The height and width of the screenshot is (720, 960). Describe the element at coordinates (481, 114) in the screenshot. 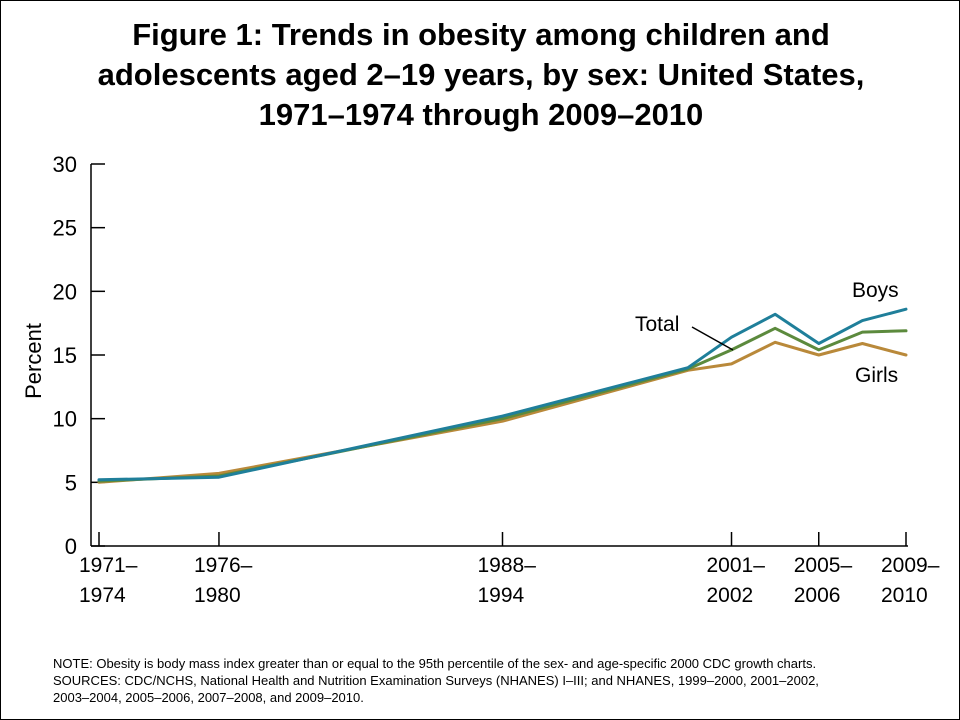

I see `chart-title-line-3: 1971–1974 through 2009–2010` at that location.